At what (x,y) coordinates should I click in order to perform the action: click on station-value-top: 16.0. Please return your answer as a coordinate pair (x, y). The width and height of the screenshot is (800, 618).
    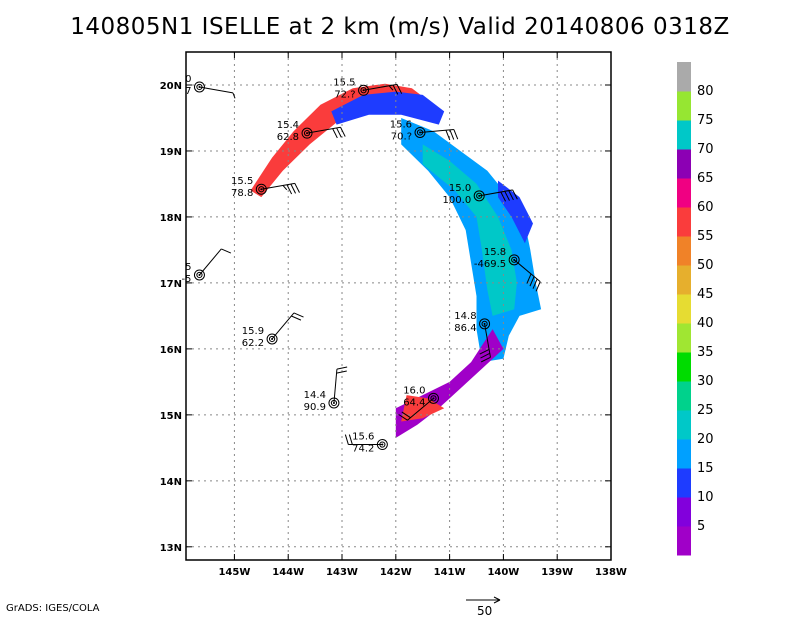
    Looking at the image, I should click on (414, 390).